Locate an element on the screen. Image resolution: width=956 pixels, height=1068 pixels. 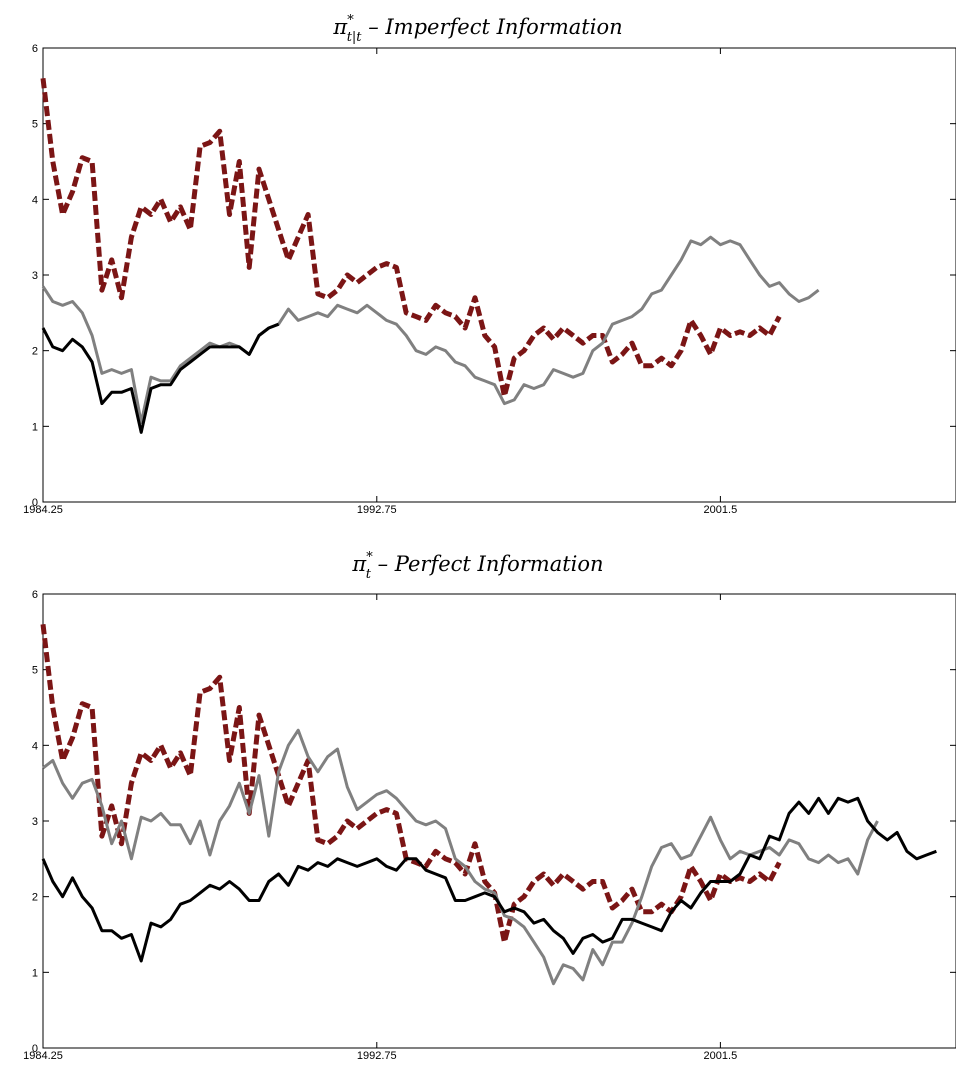
chart-title: π* t – Perfect Information is located at coordinates (477, 566).